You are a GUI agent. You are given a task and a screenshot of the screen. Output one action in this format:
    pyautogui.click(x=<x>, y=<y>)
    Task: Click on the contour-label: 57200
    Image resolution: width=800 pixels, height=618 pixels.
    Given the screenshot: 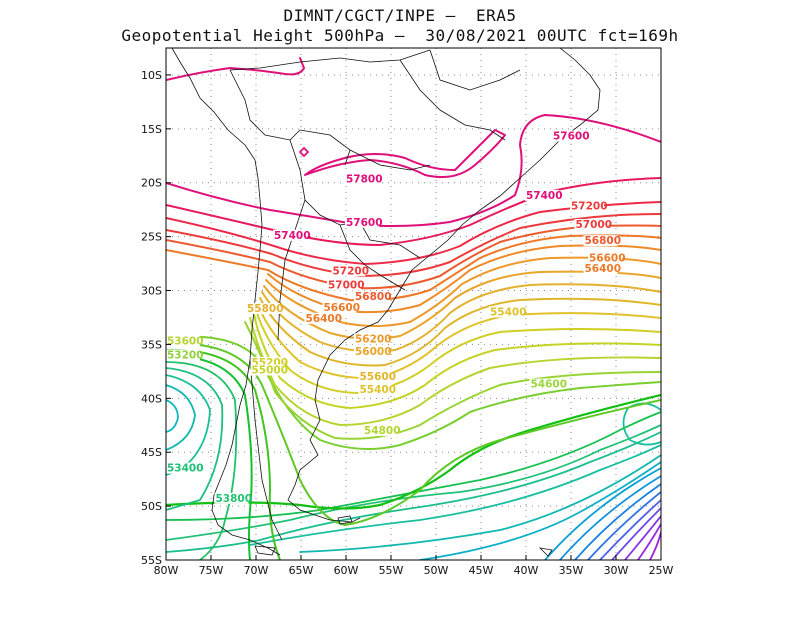 What is the action you would take?
    pyautogui.click(x=589, y=207)
    